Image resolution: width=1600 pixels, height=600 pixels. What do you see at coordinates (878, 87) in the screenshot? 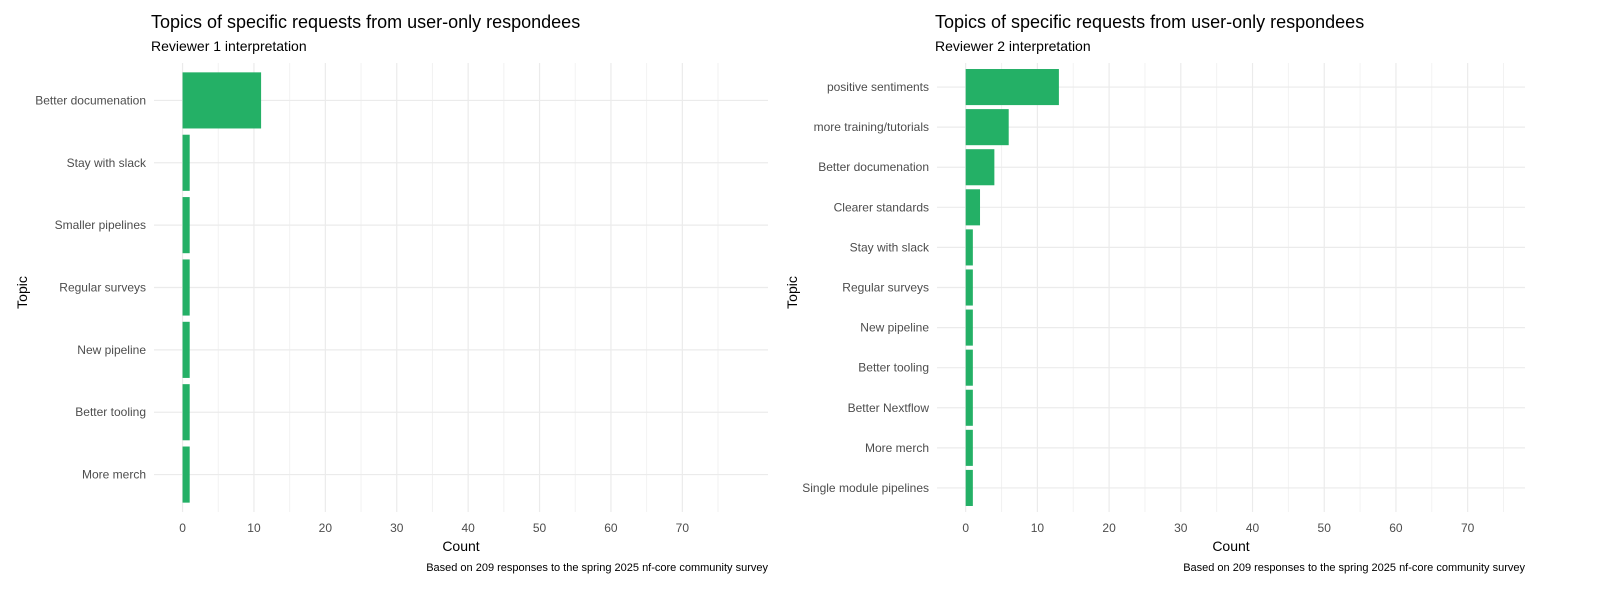
I see `y-tick-label: positive sentiments` at bounding box center [878, 87].